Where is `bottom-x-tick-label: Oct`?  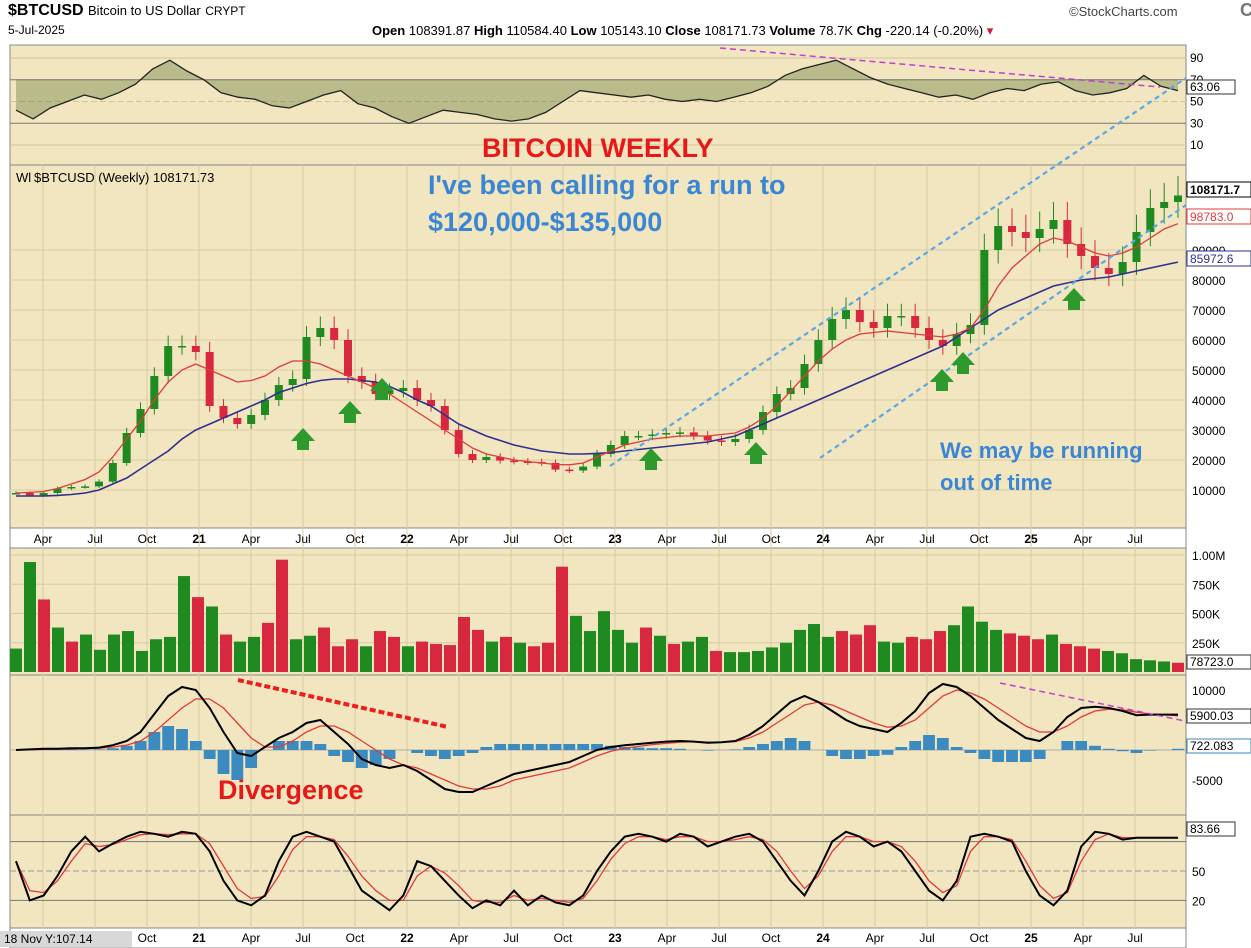
bottom-x-tick-label: Oct is located at coordinates (771, 938).